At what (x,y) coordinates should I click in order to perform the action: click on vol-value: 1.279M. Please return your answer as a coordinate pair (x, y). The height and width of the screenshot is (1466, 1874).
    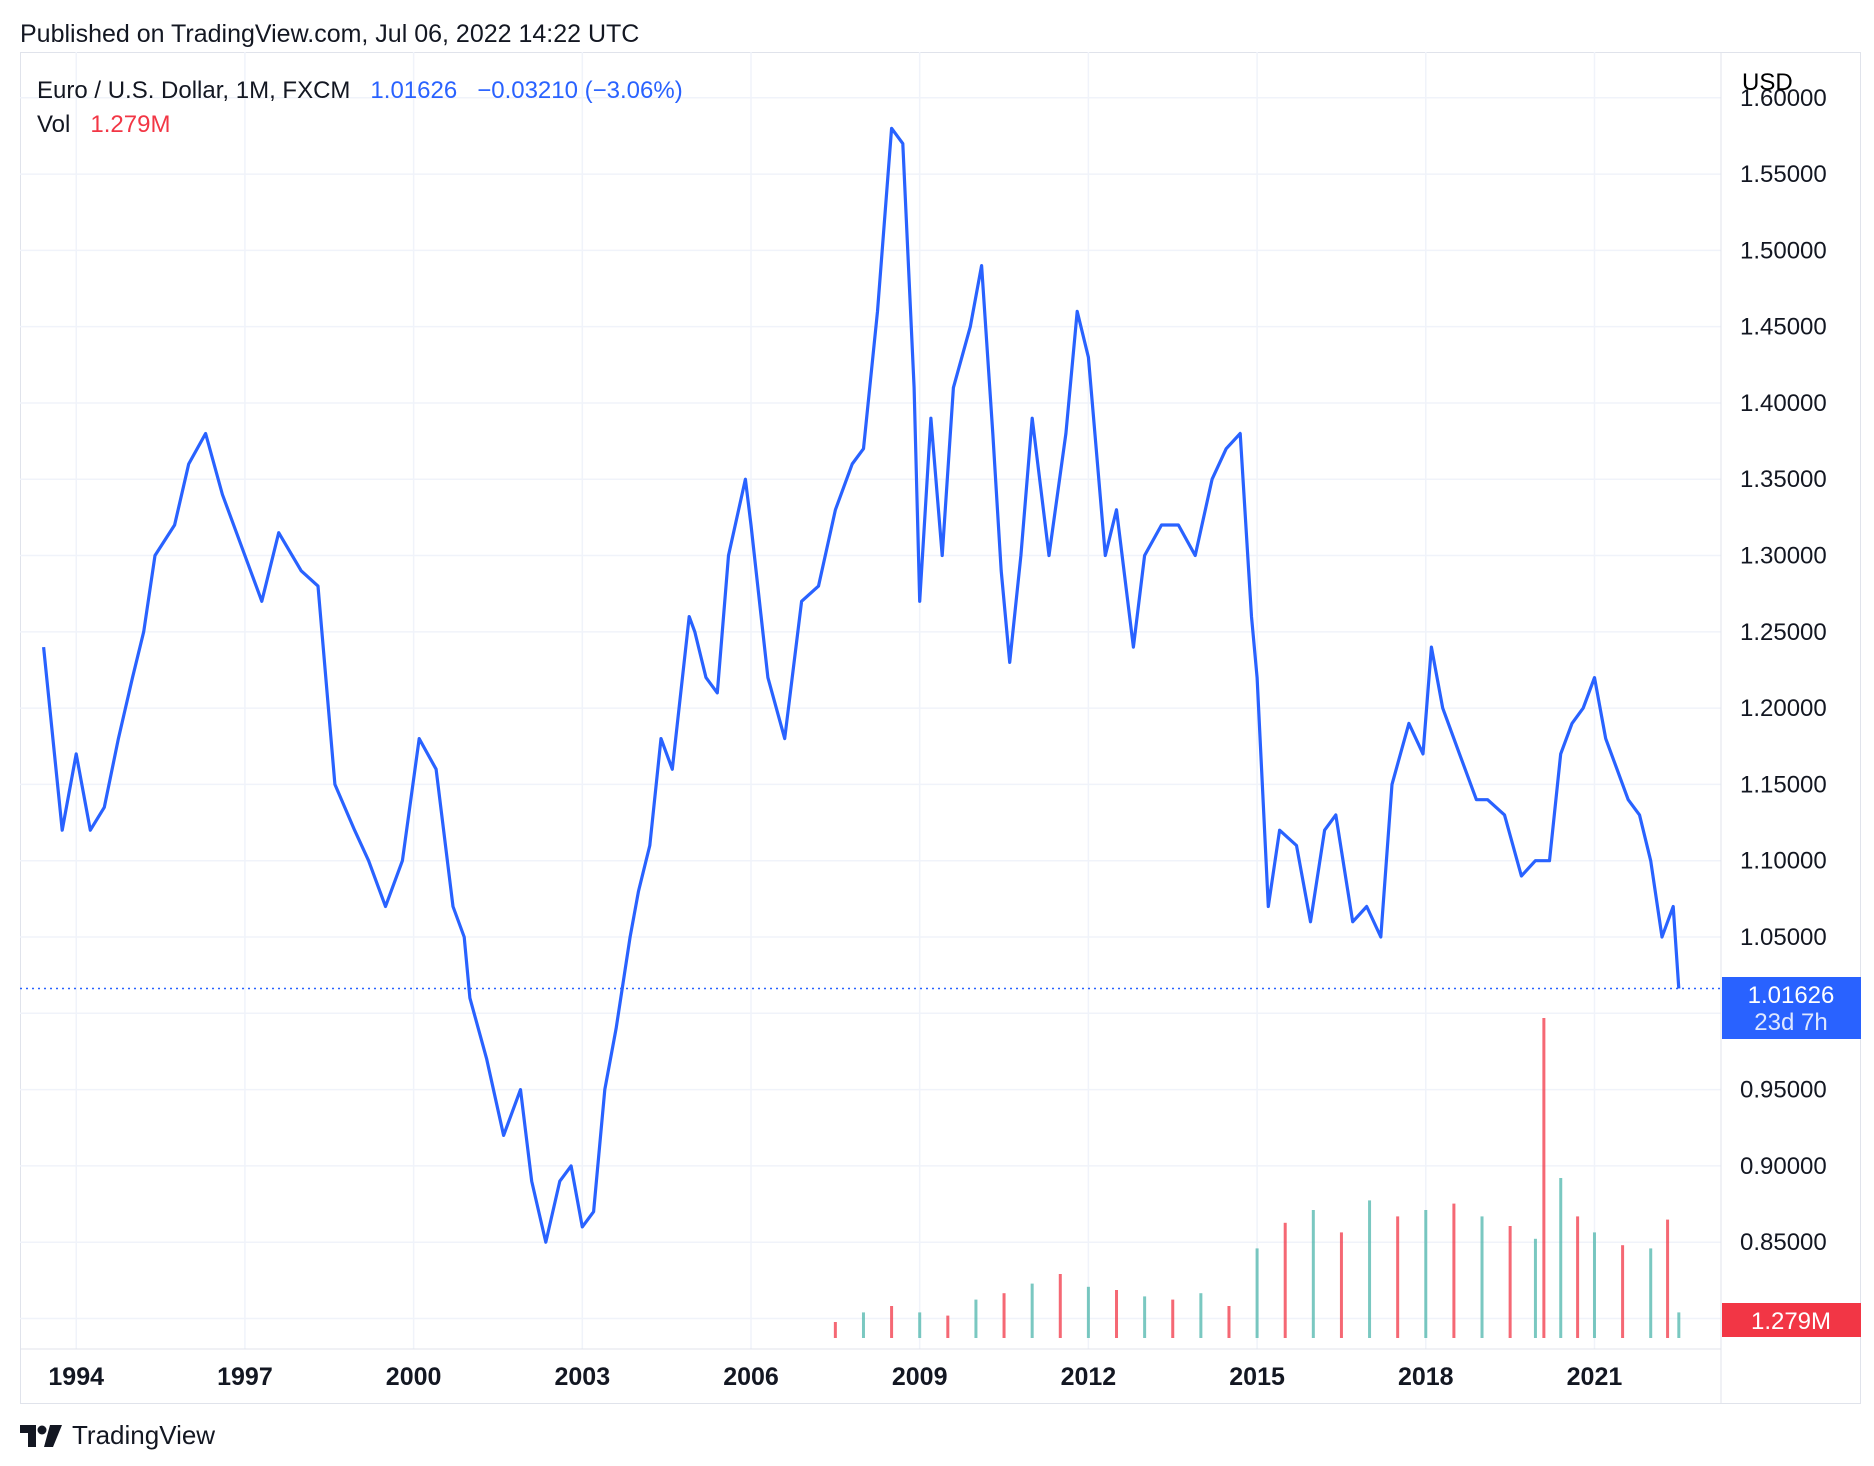
    Looking at the image, I should click on (130, 124).